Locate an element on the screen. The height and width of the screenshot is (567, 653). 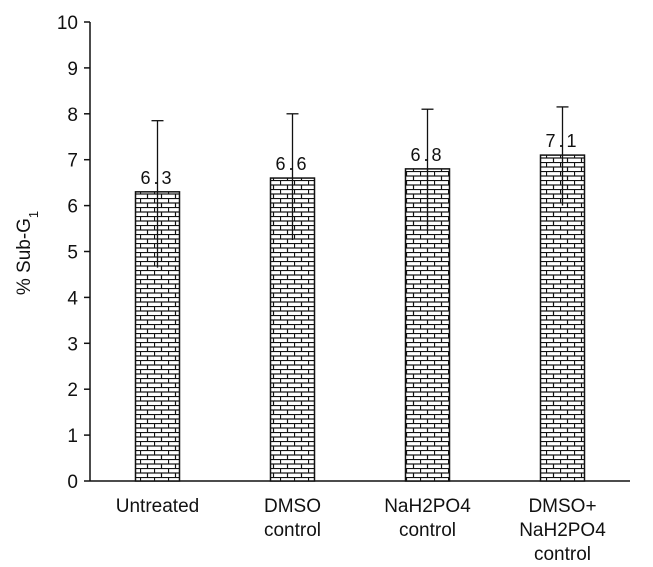
y-tick-label-10: 10 is located at coordinates (67, 23).